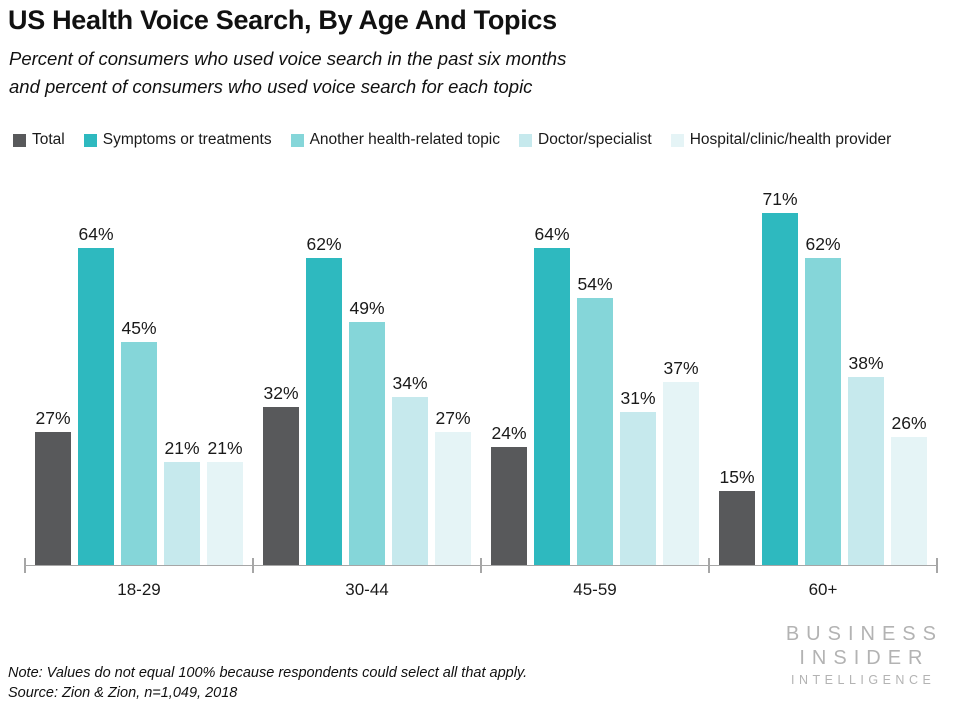  What do you see at coordinates (595, 139) in the screenshot?
I see `legend-label: Doctor/specialist` at bounding box center [595, 139].